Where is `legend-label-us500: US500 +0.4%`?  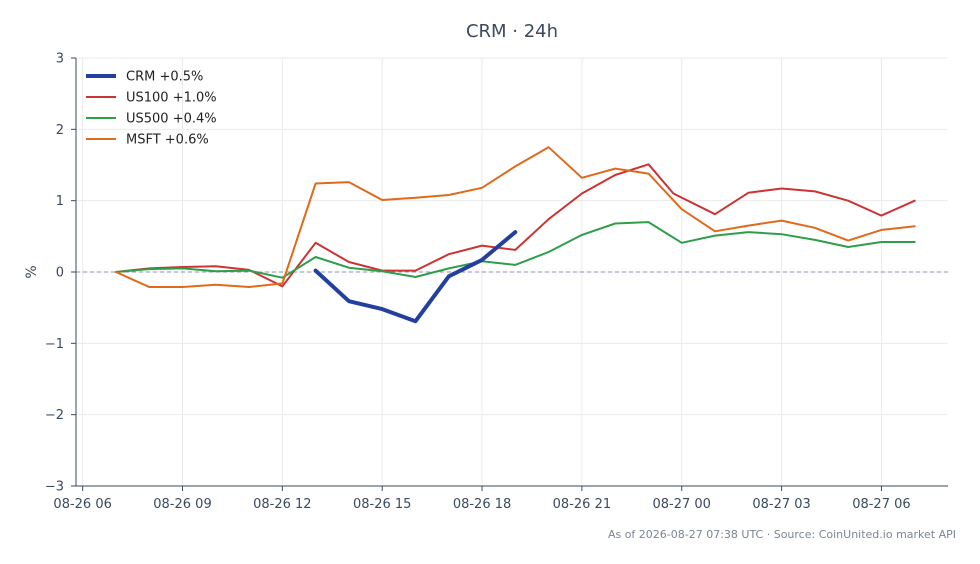
legend-label-us500: US500 +0.4% is located at coordinates (171, 119).